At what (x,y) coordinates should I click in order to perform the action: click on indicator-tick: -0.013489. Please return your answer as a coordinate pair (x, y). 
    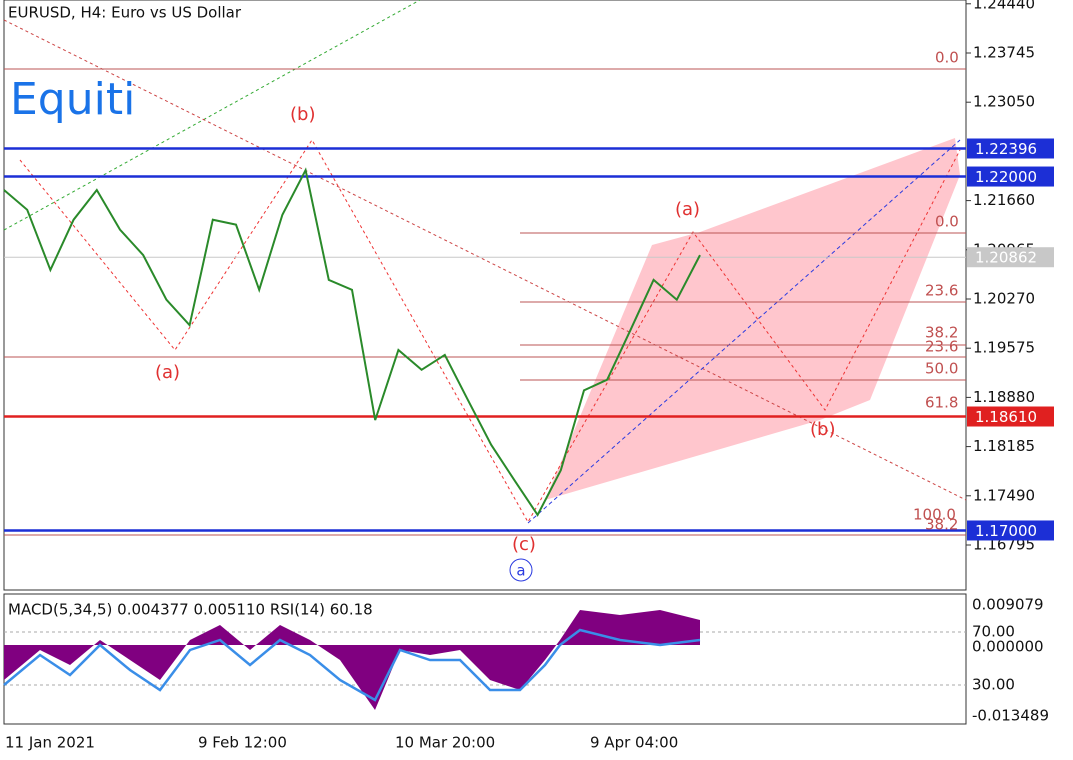
    Looking at the image, I should click on (1010, 716).